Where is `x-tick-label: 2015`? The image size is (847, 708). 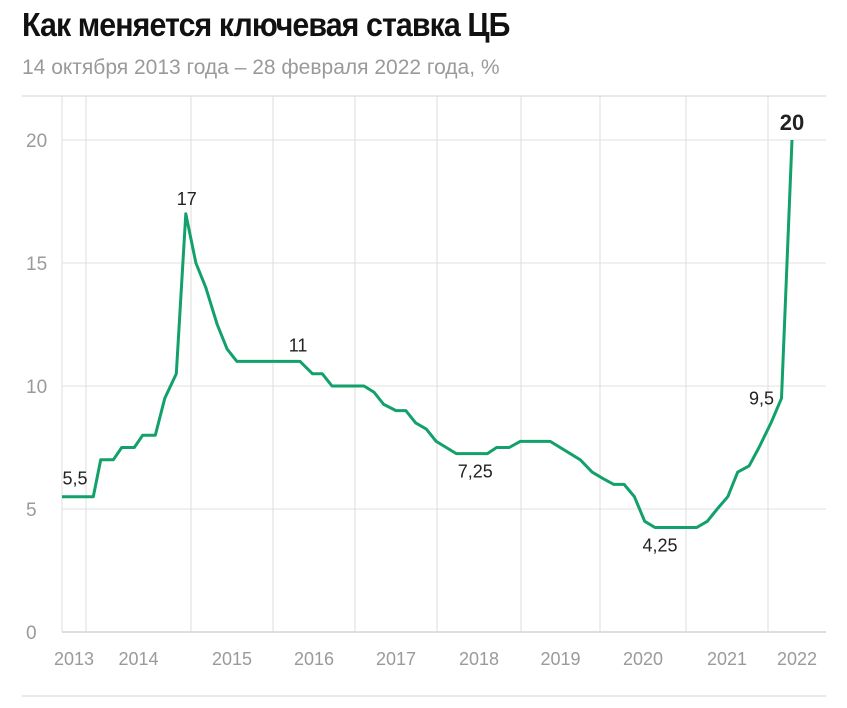
x-tick-label: 2015 is located at coordinates (232, 659).